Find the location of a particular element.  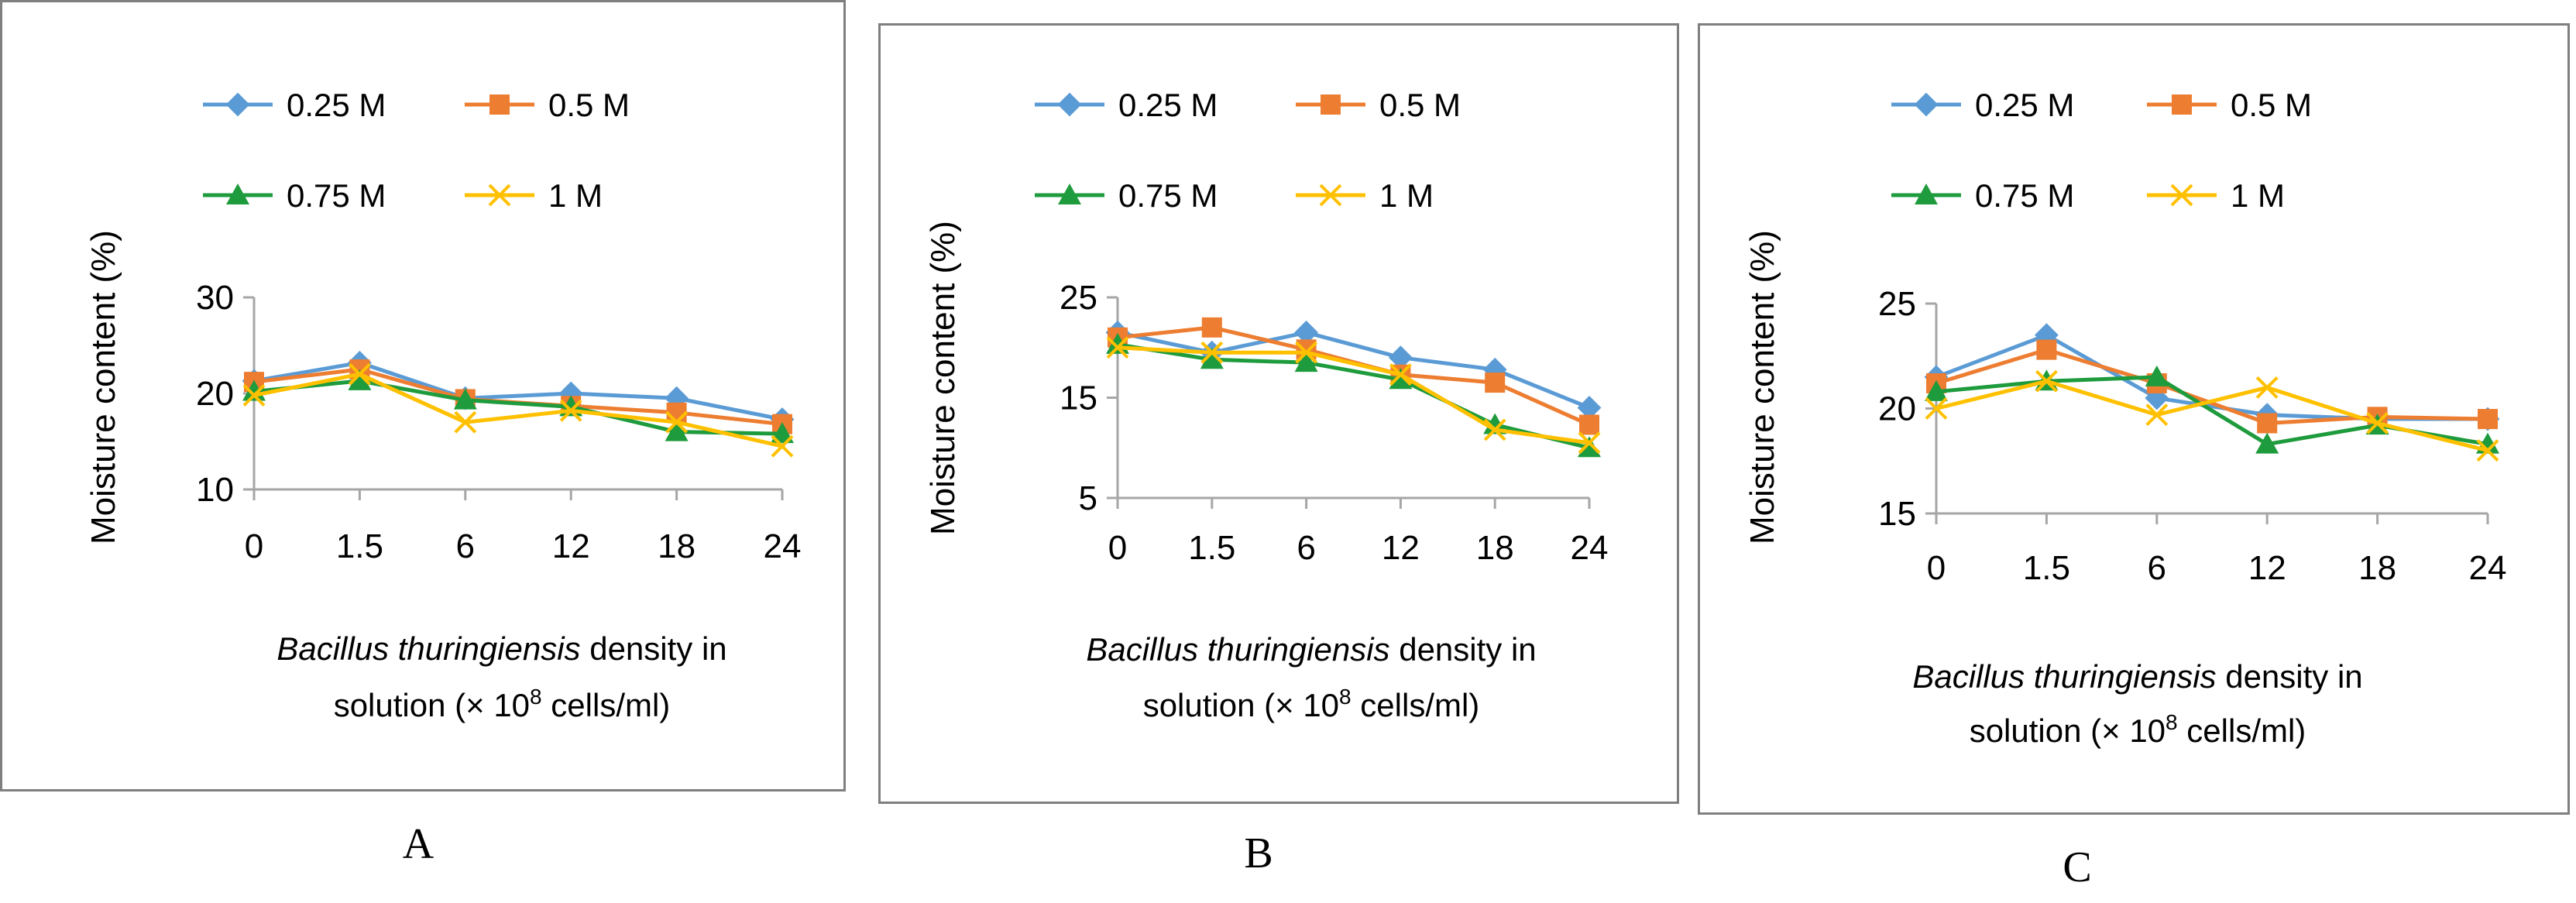

series-075m is located at coordinates (2212, 409).